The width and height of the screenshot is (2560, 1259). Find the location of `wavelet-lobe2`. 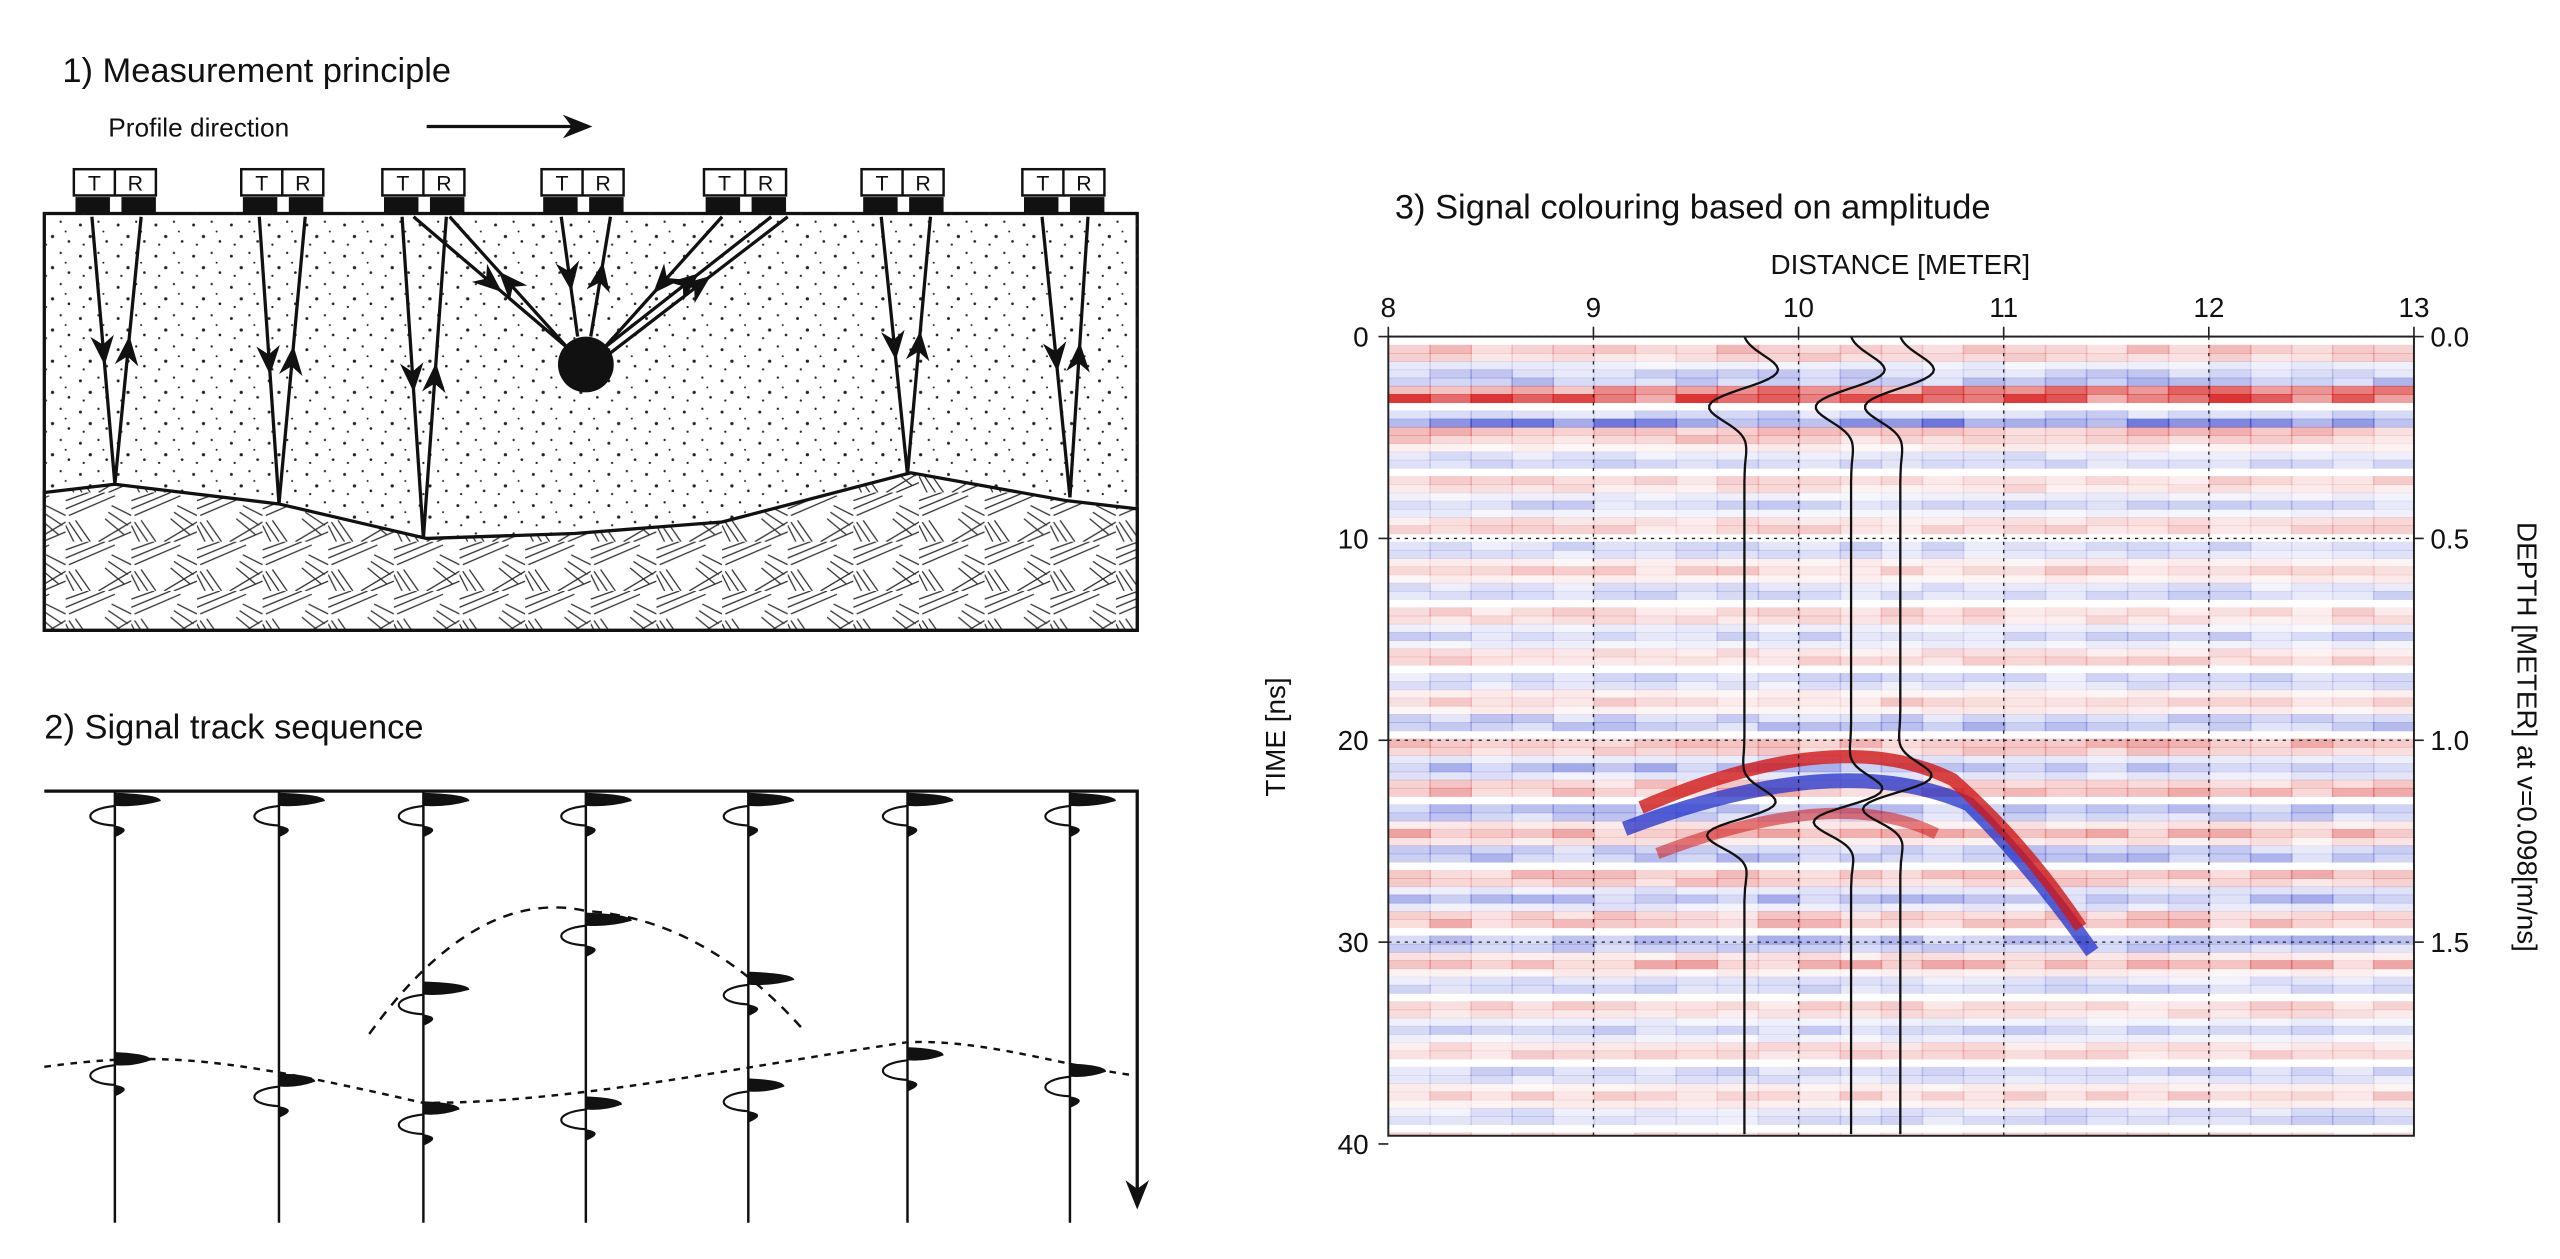

wavelet-lobe2 is located at coordinates (428, 1020).